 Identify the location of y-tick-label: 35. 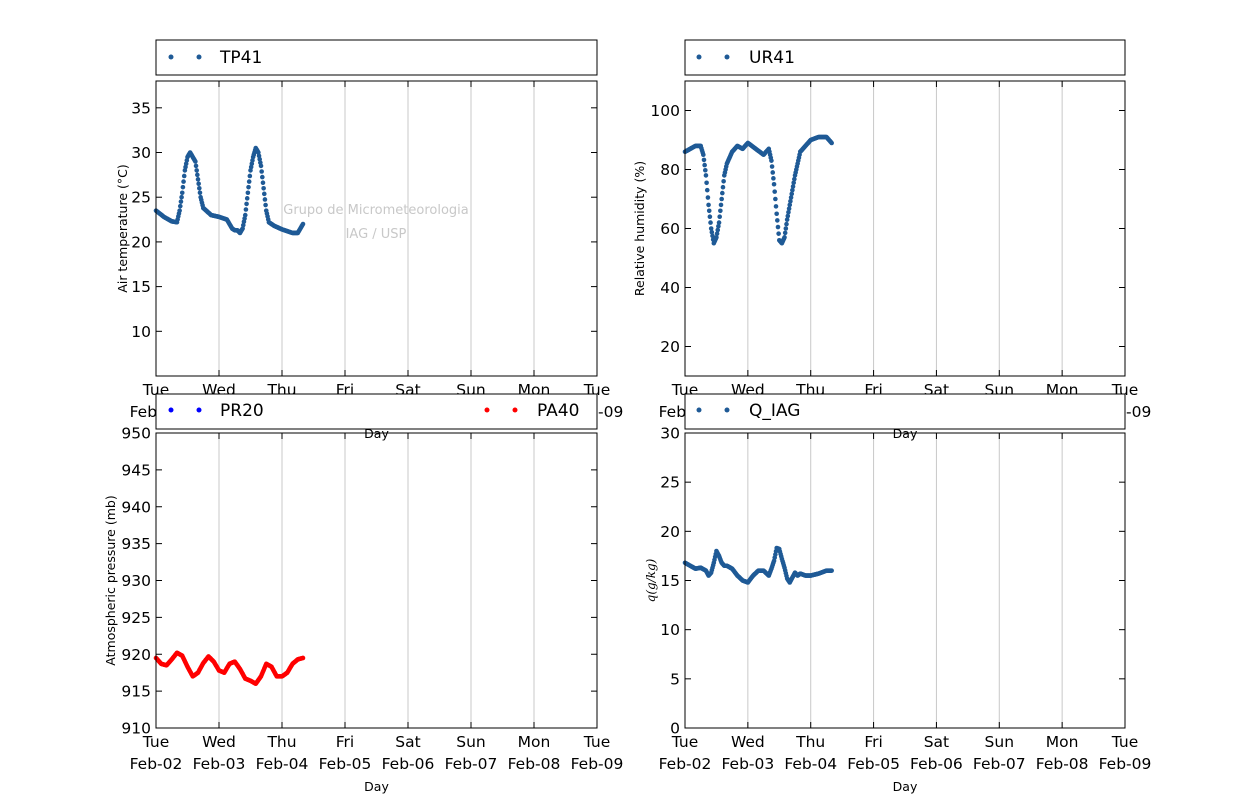
(141, 108).